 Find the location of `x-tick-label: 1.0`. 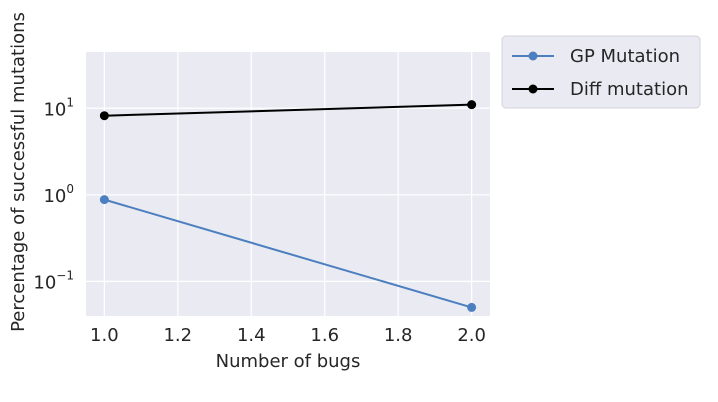

x-tick-label: 1.0 is located at coordinates (104, 335).